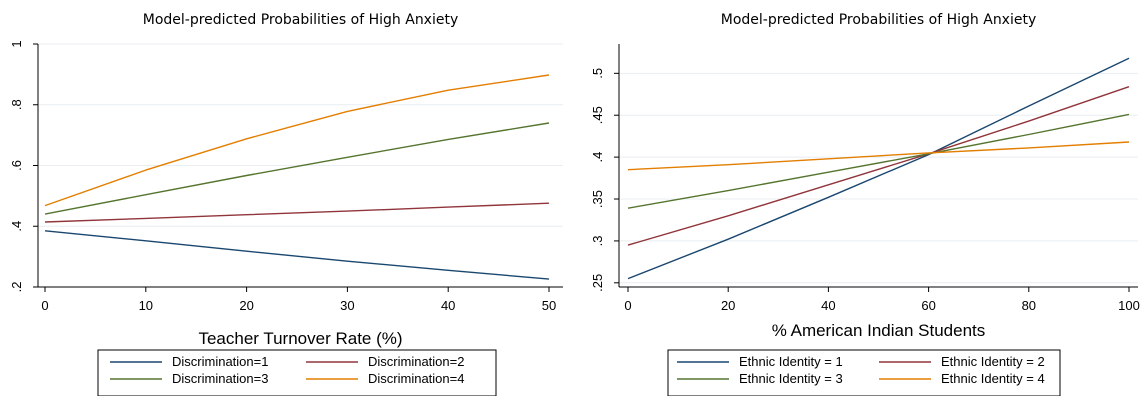 The width and height of the screenshot is (1145, 401). What do you see at coordinates (791, 361) in the screenshot?
I see `legend-label-1: Ethnic Identity = 1` at bounding box center [791, 361].